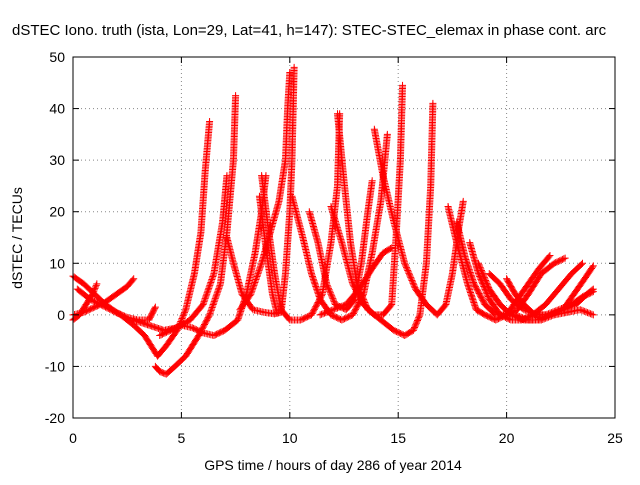 The width and height of the screenshot is (640, 485). Describe the element at coordinates (398, 438) in the screenshot. I see `x-tick-label: 15` at that location.